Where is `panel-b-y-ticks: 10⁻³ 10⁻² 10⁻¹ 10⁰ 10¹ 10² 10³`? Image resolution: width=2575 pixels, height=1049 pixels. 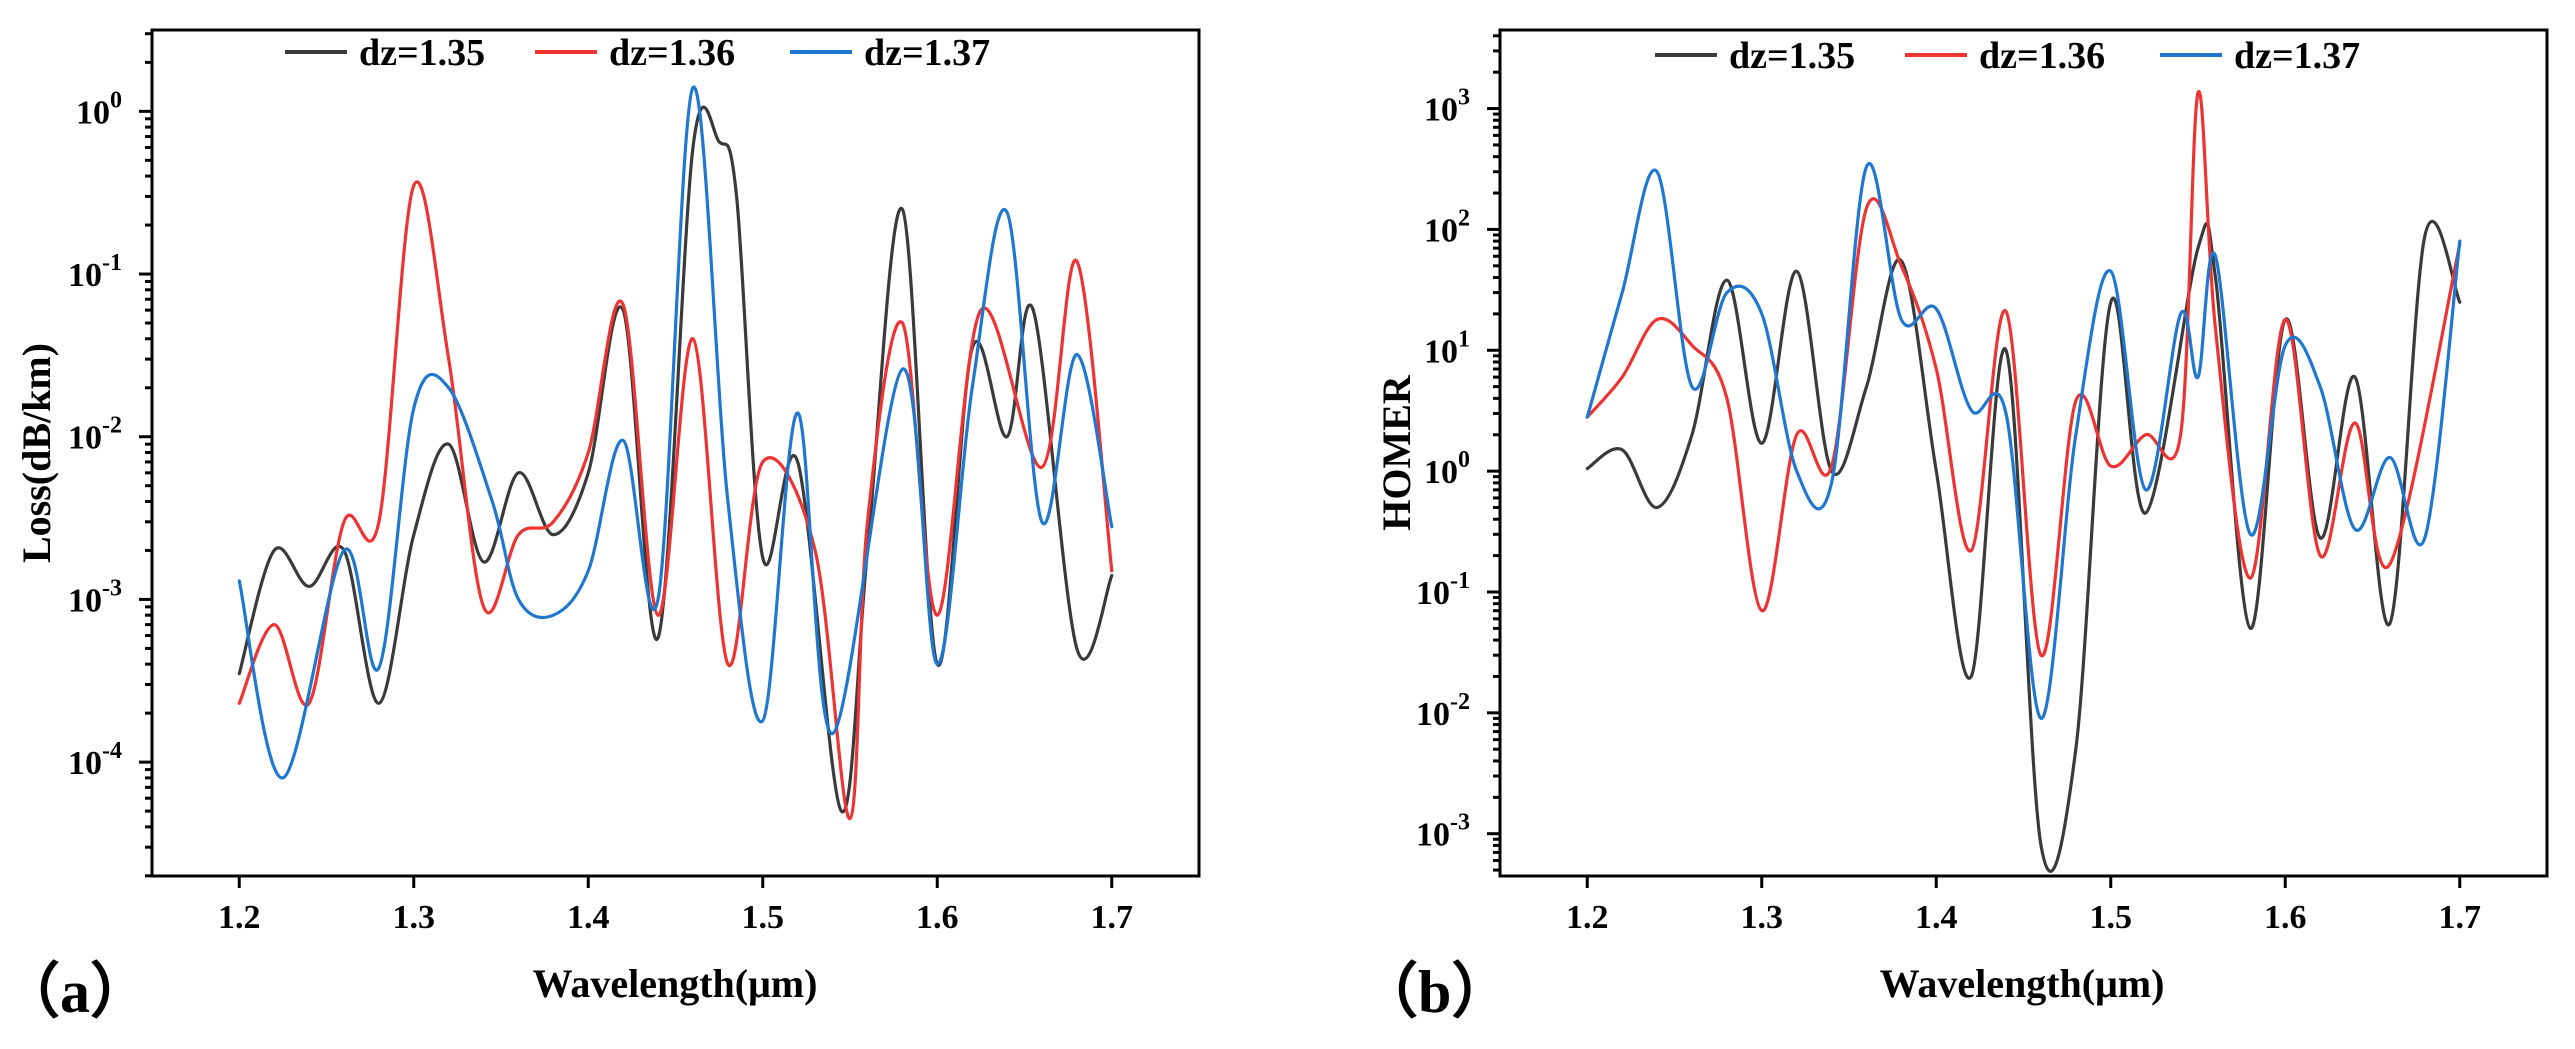 panel-b-y-ticks: 10⁻³ 10⁻² 10⁻¹ 10⁰ 10¹ 10² 10³ is located at coordinates (1458, 453).